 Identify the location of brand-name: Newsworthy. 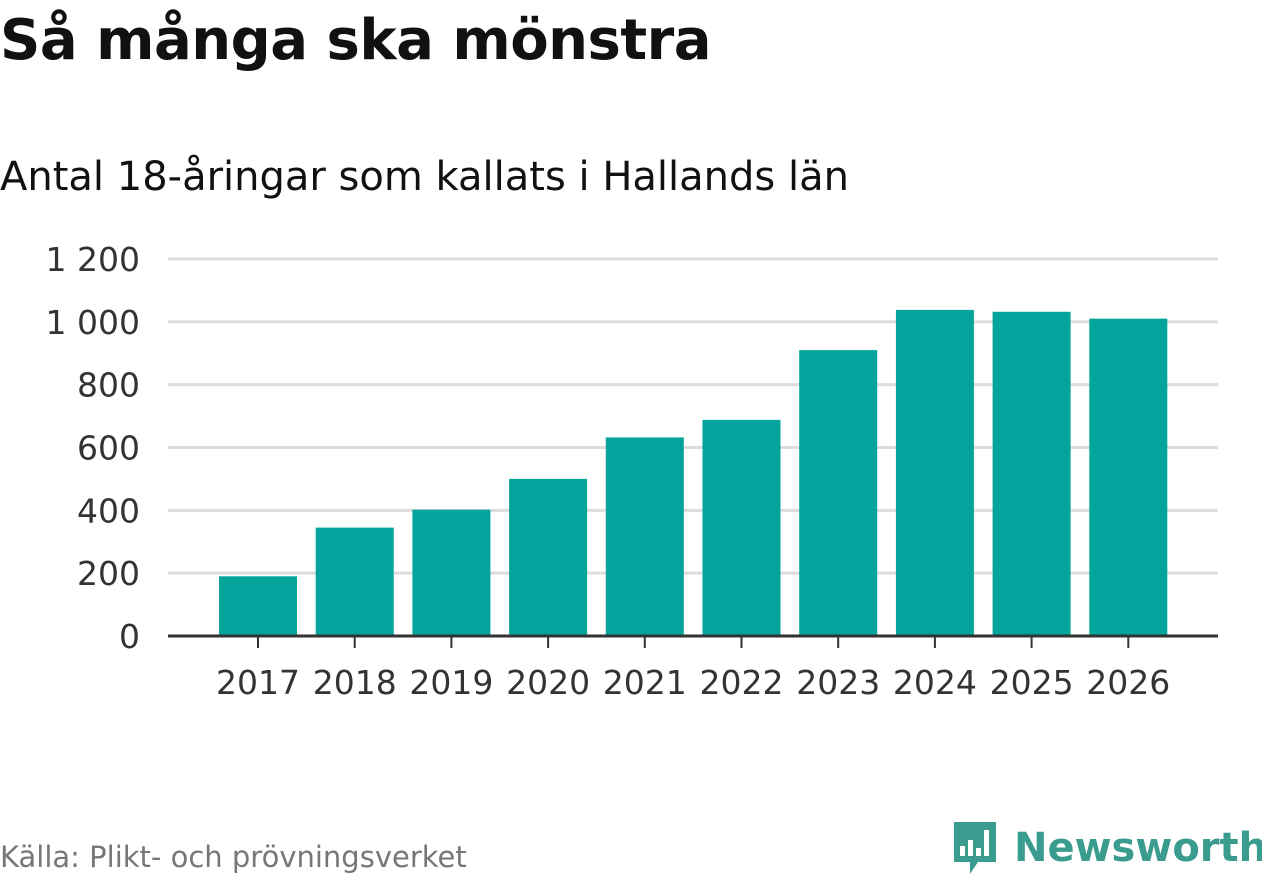
(1138, 848).